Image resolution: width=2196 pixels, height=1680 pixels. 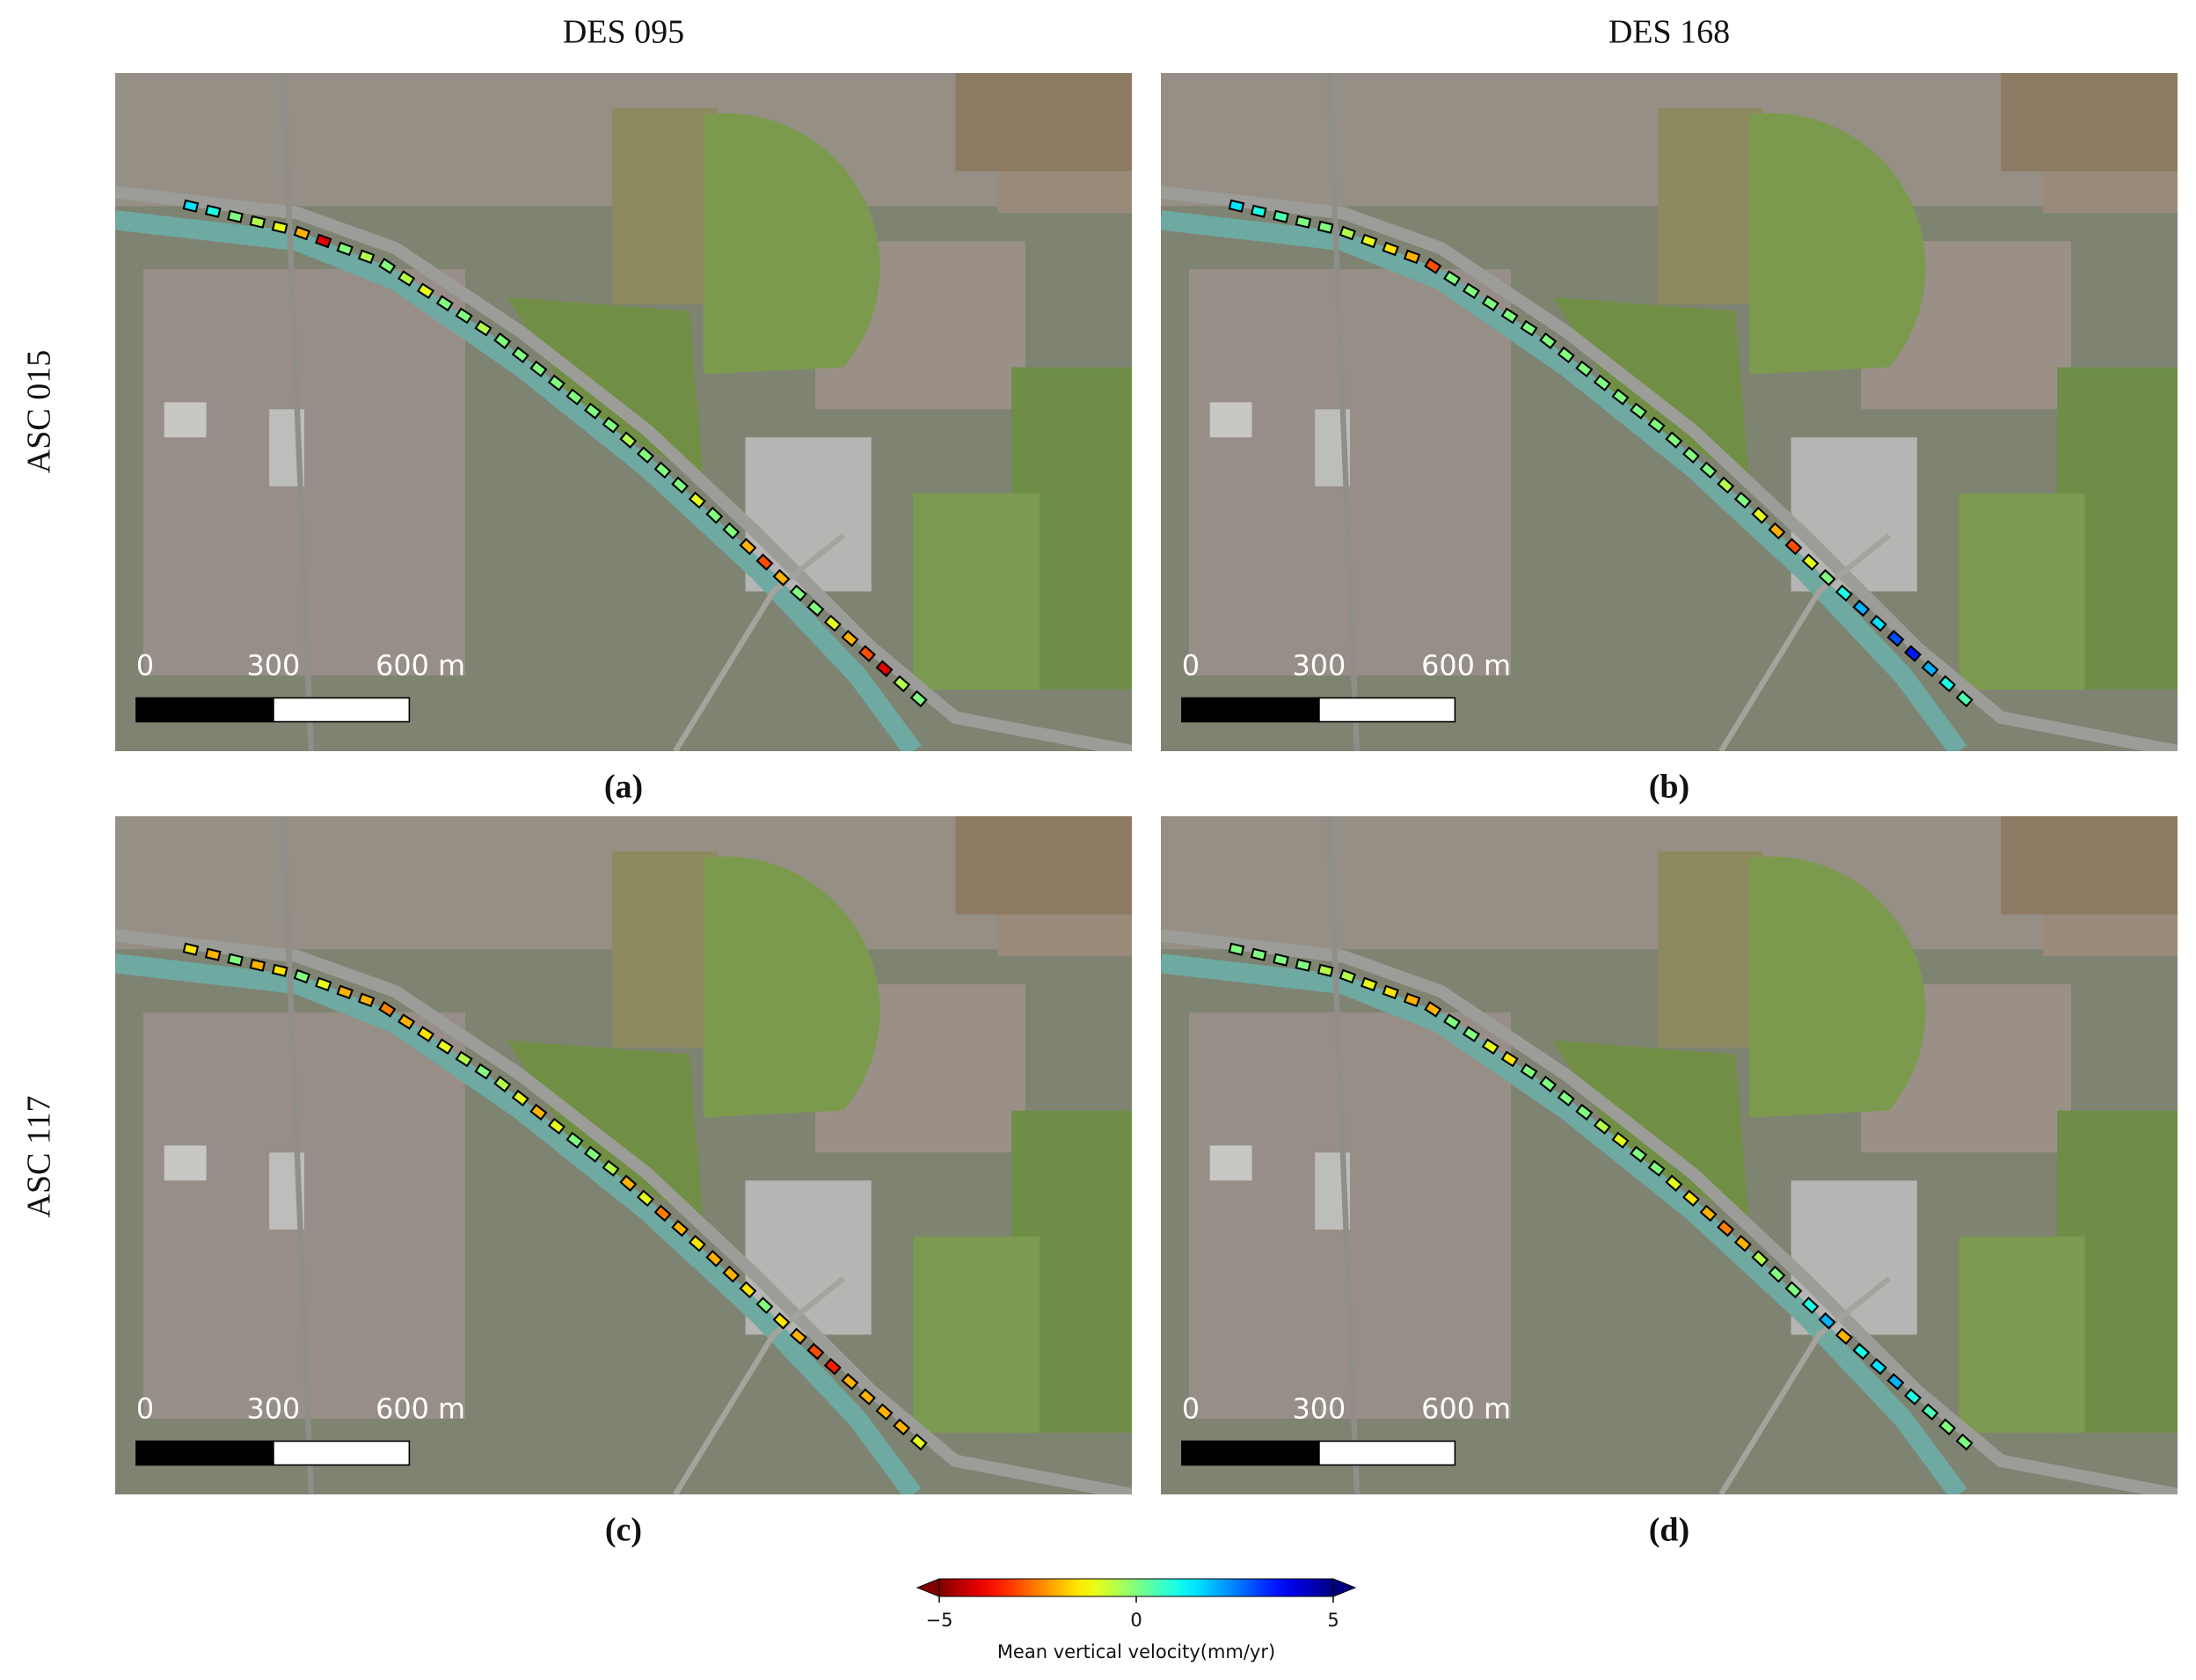 What do you see at coordinates (1669, 1530) in the screenshot?
I see `panel-label: (d)` at bounding box center [1669, 1530].